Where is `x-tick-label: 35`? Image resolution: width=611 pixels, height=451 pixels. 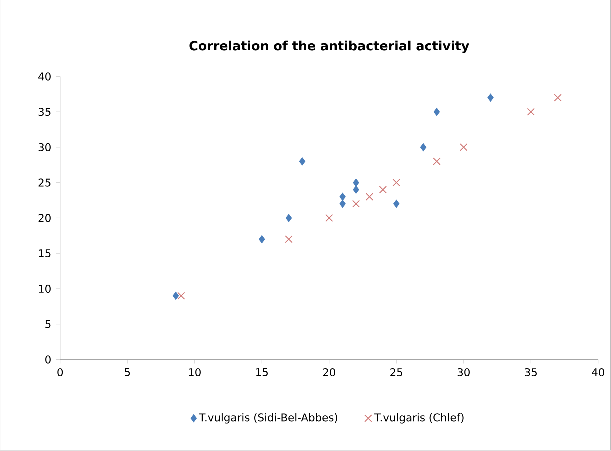 x-tick-label: 35 is located at coordinates (531, 372).